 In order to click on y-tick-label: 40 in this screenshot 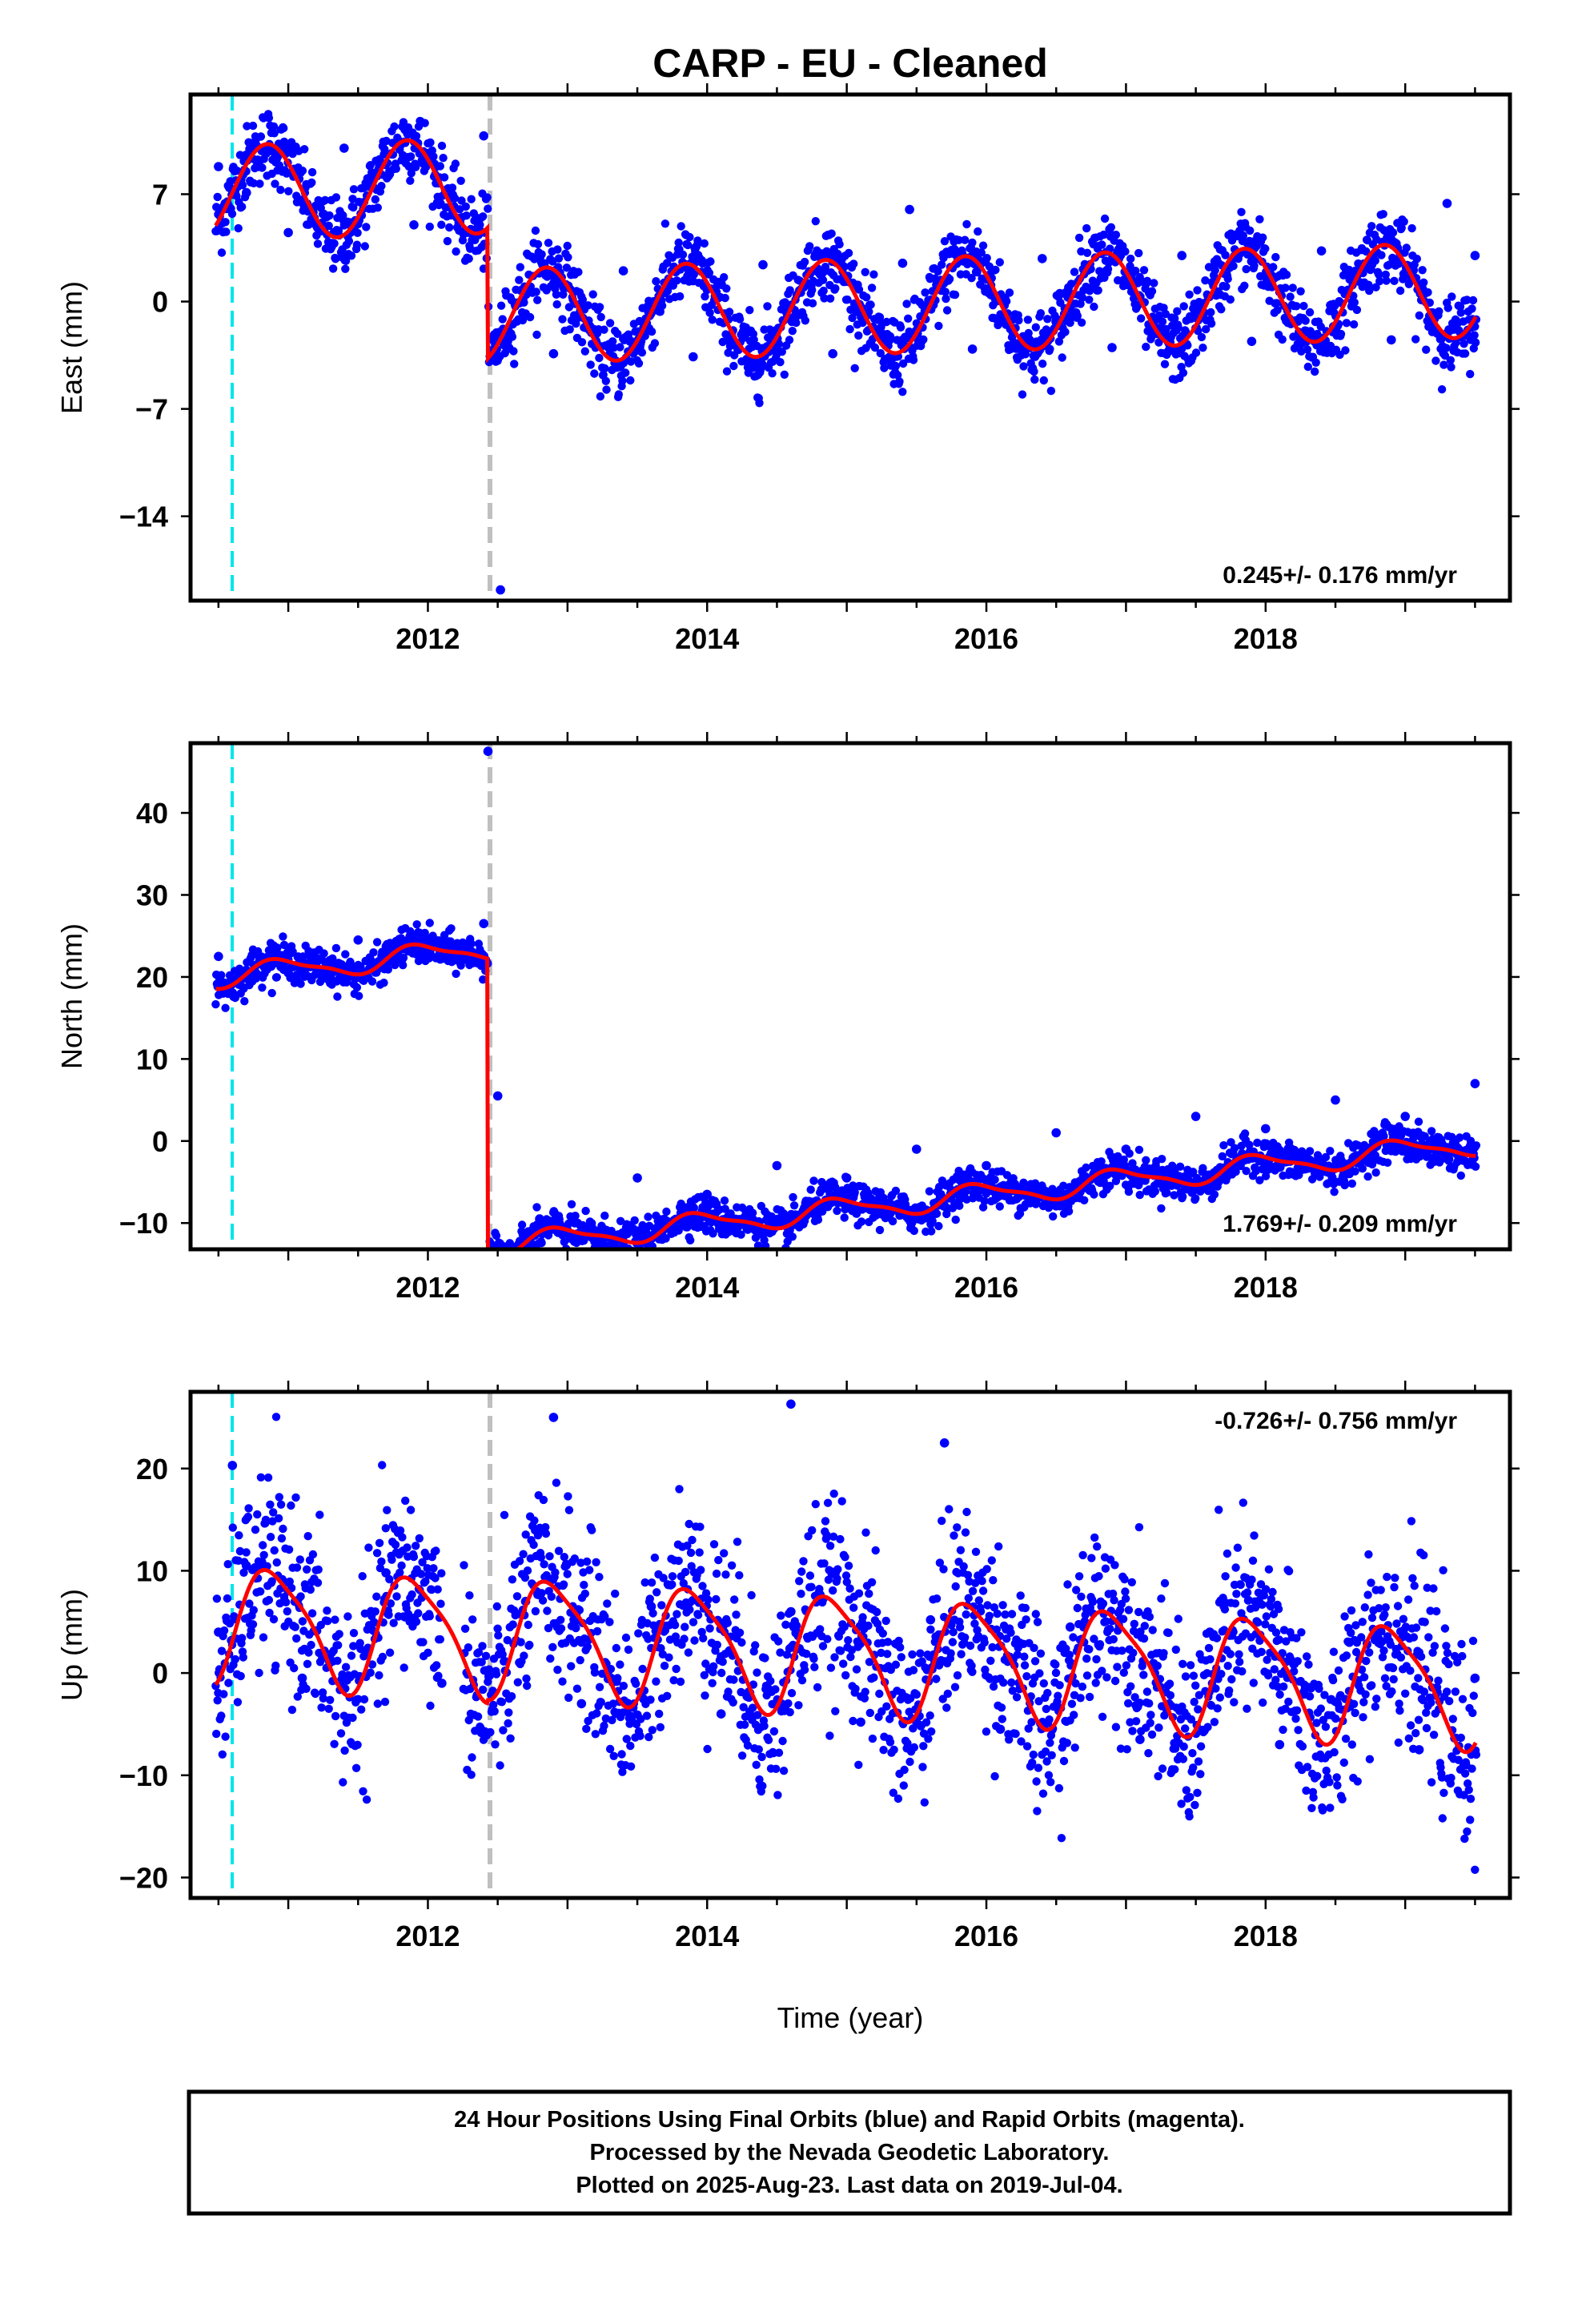, I will do `click(152, 813)`.